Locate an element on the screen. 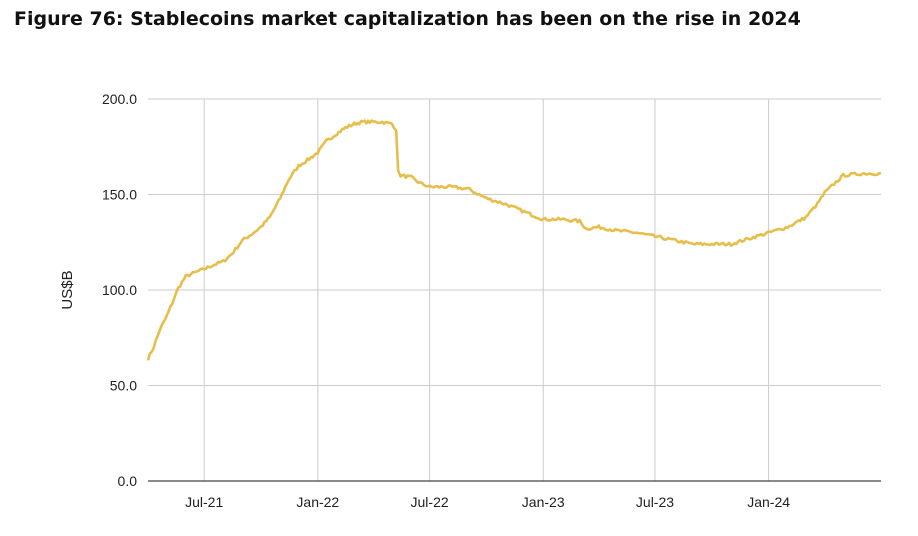 The height and width of the screenshot is (536, 918). x-tick-label: Jul-21 is located at coordinates (204, 502).